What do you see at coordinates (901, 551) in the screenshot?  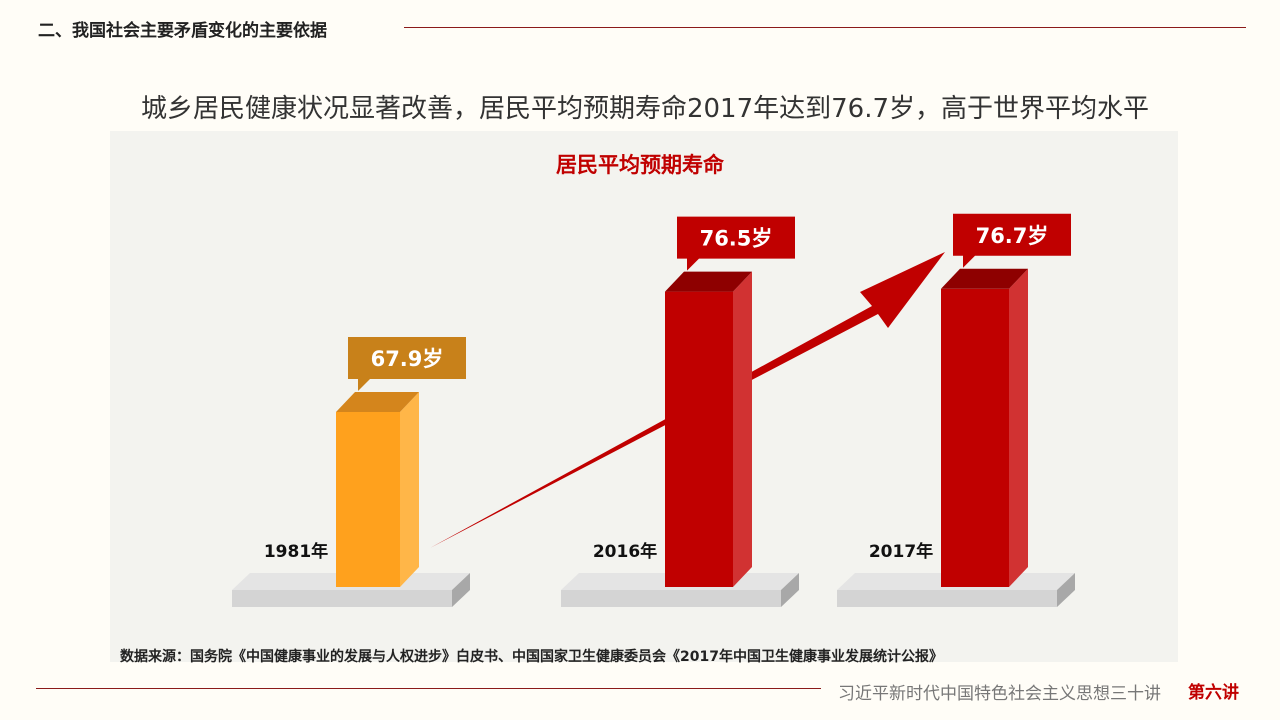 I see `category-label: 2017年` at bounding box center [901, 551].